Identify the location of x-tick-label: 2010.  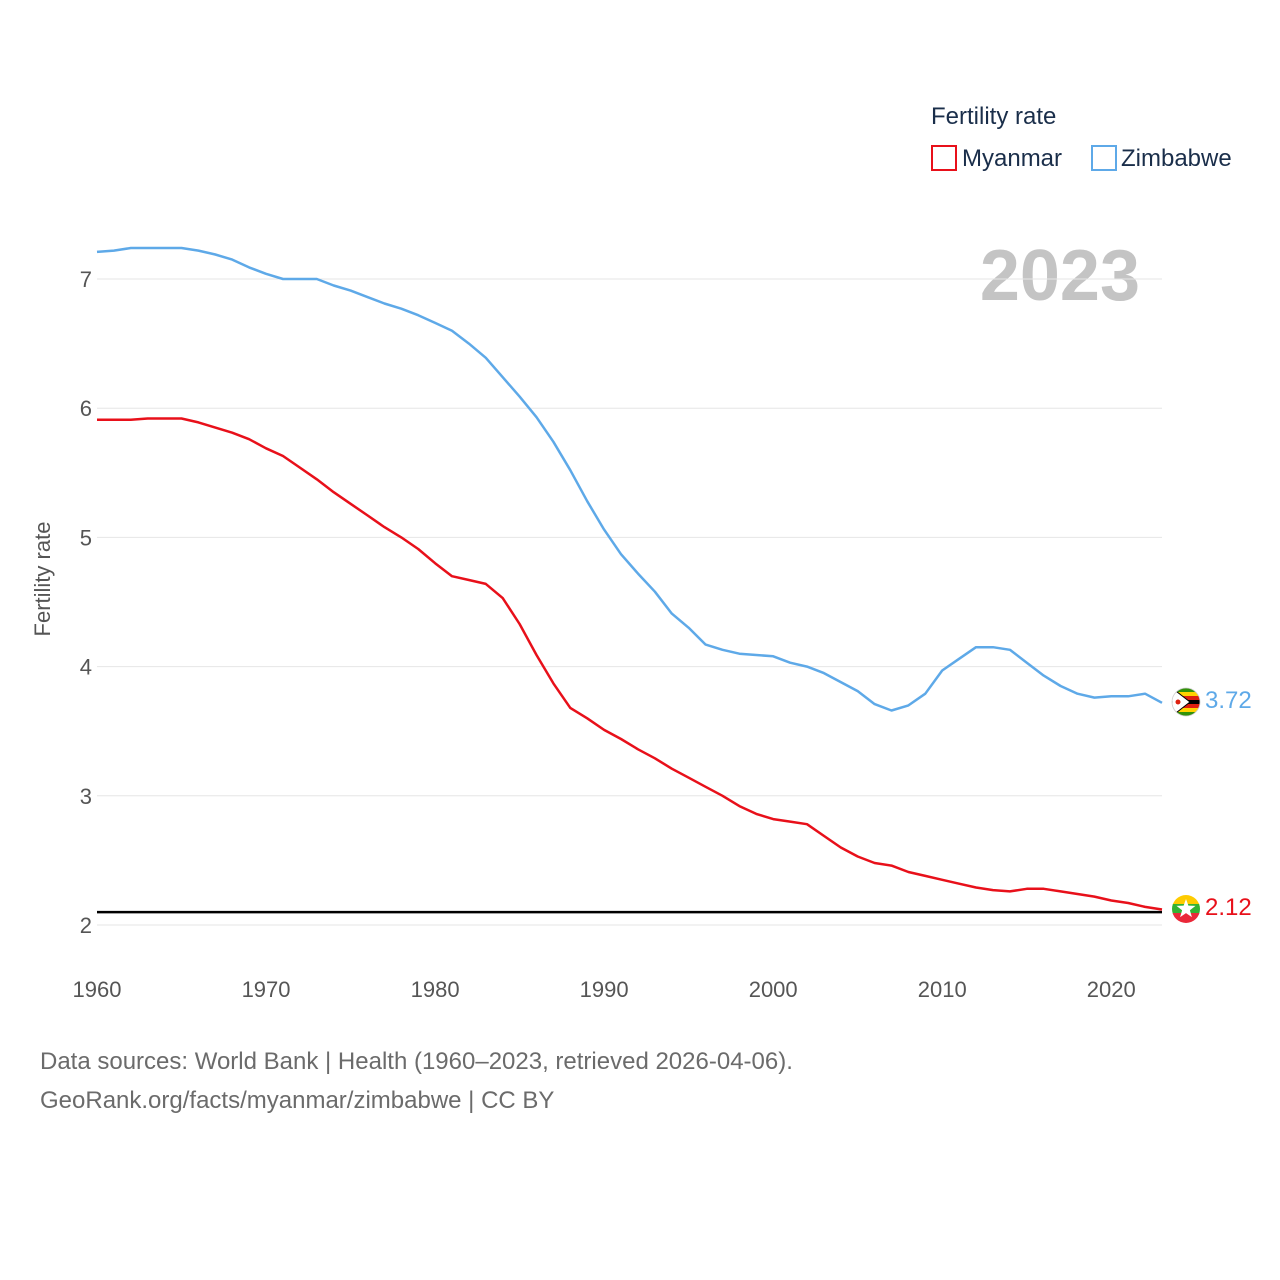
(942, 989).